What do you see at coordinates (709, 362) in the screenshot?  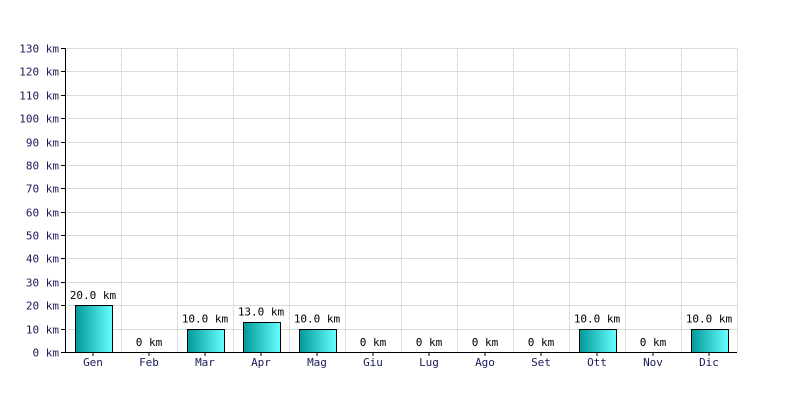 I see `x-tick-label: Dic` at bounding box center [709, 362].